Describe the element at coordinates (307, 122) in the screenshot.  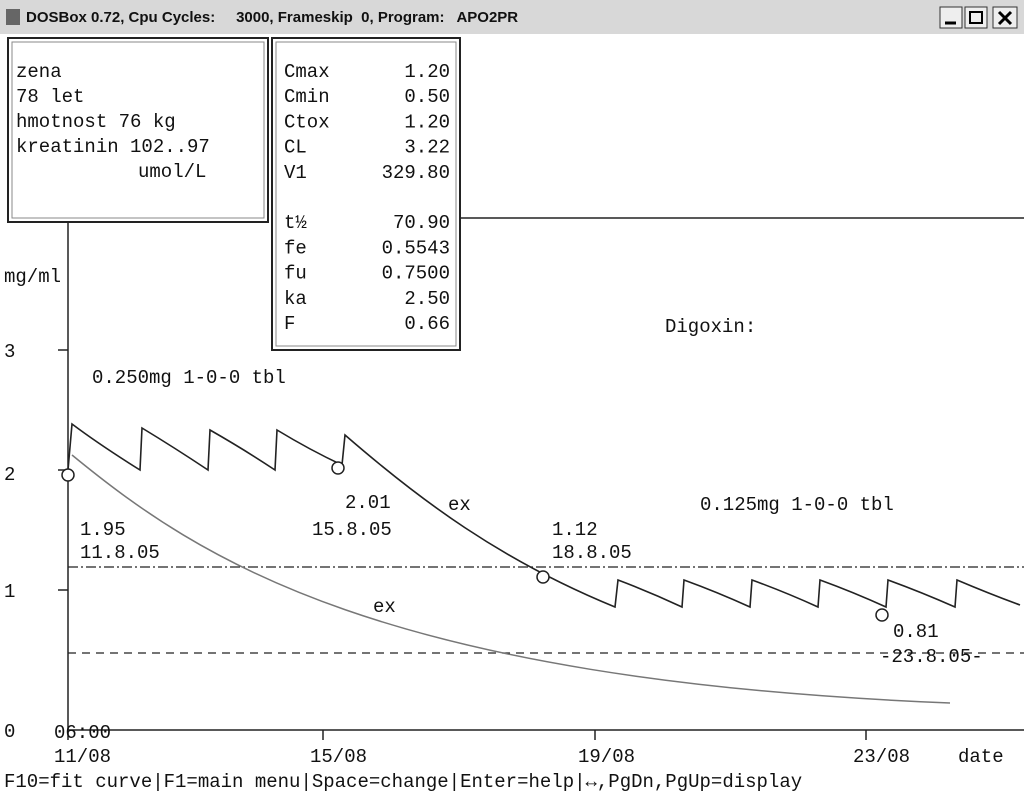
I see `parameter-name: Ctox` at that location.